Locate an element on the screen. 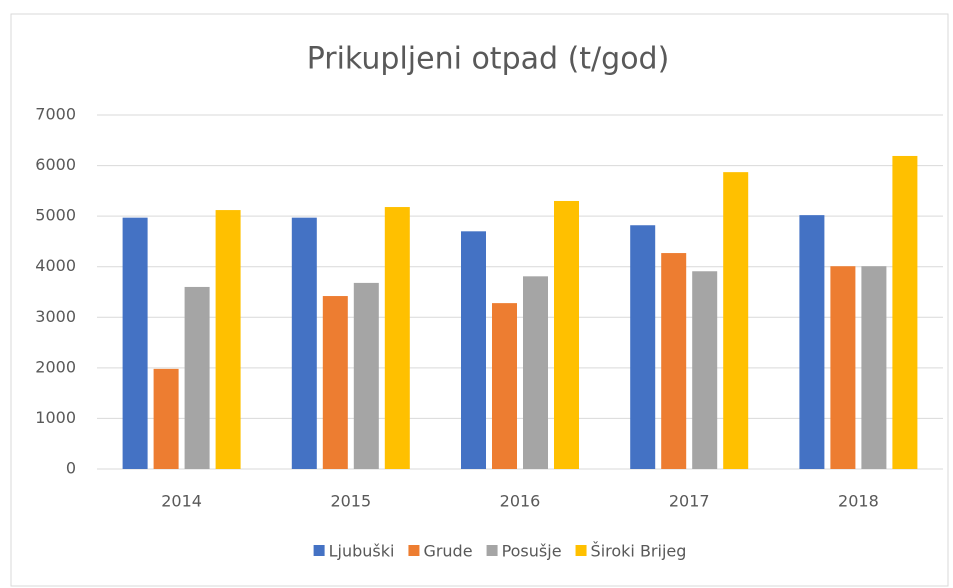  x-tick-label: 2018 is located at coordinates (858, 501).